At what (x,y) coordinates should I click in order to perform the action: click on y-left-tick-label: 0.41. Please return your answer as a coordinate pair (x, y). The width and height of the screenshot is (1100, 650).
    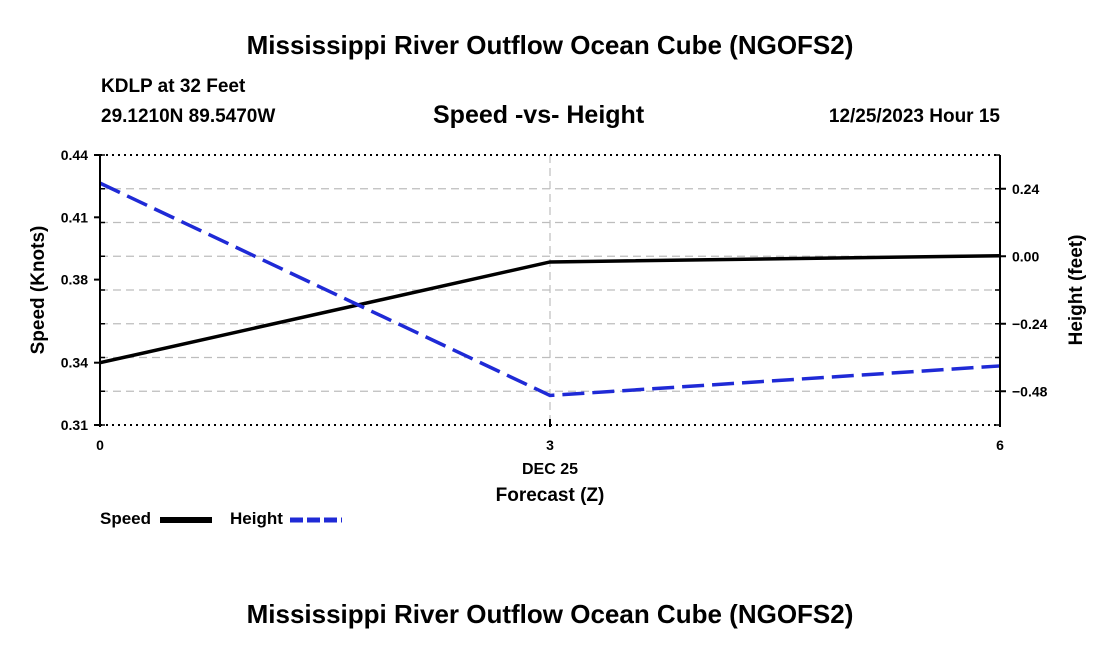
    Looking at the image, I should click on (74, 217).